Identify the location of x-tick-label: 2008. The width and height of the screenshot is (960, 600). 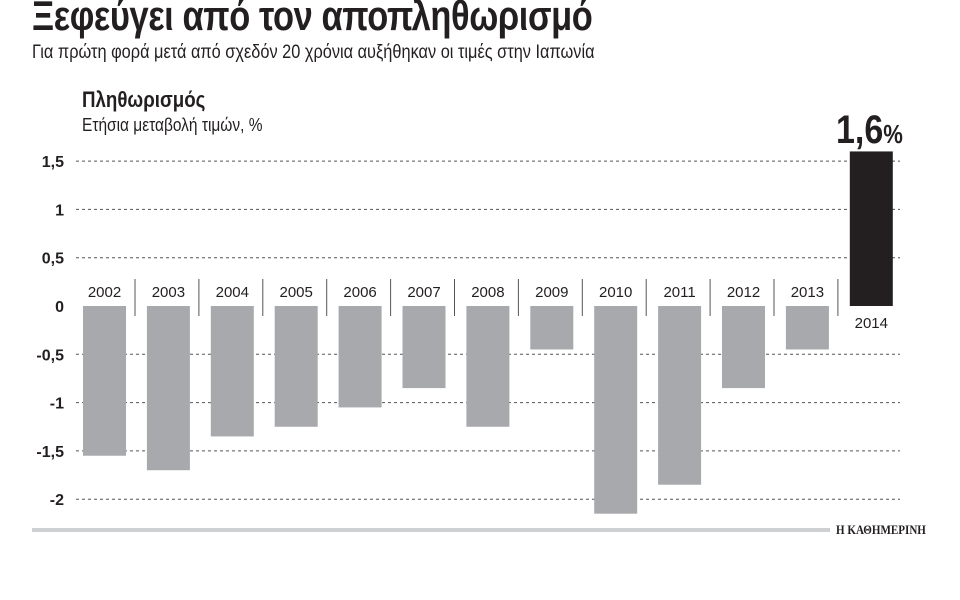
(487, 292).